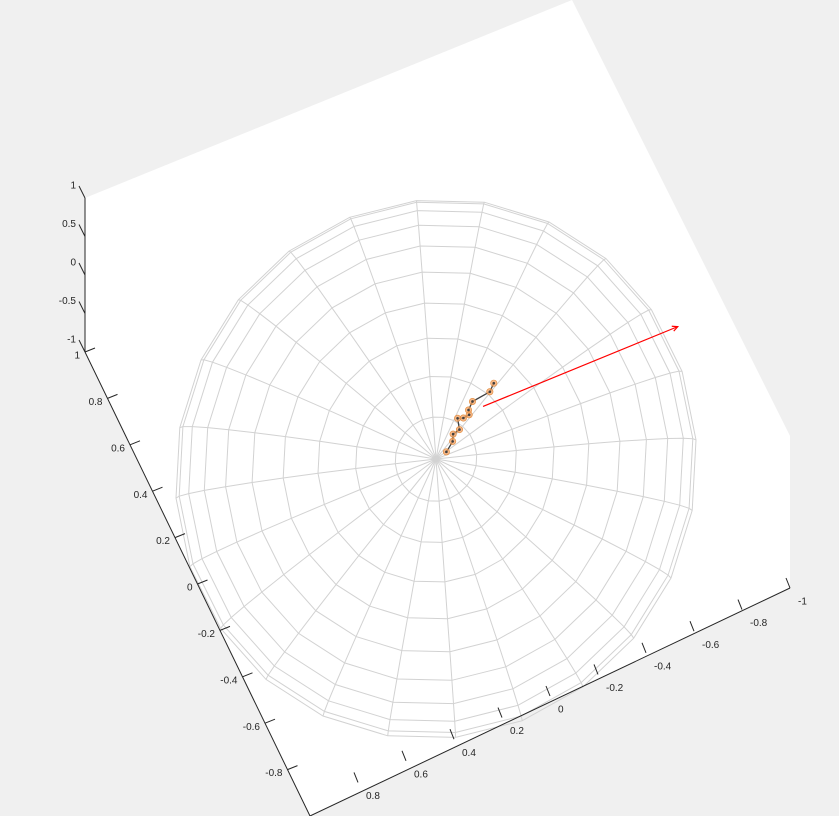 Image resolution: width=839 pixels, height=816 pixels. Describe the element at coordinates (163, 541) in the screenshot. I see `y-axis-tick-label: 0.2` at that location.